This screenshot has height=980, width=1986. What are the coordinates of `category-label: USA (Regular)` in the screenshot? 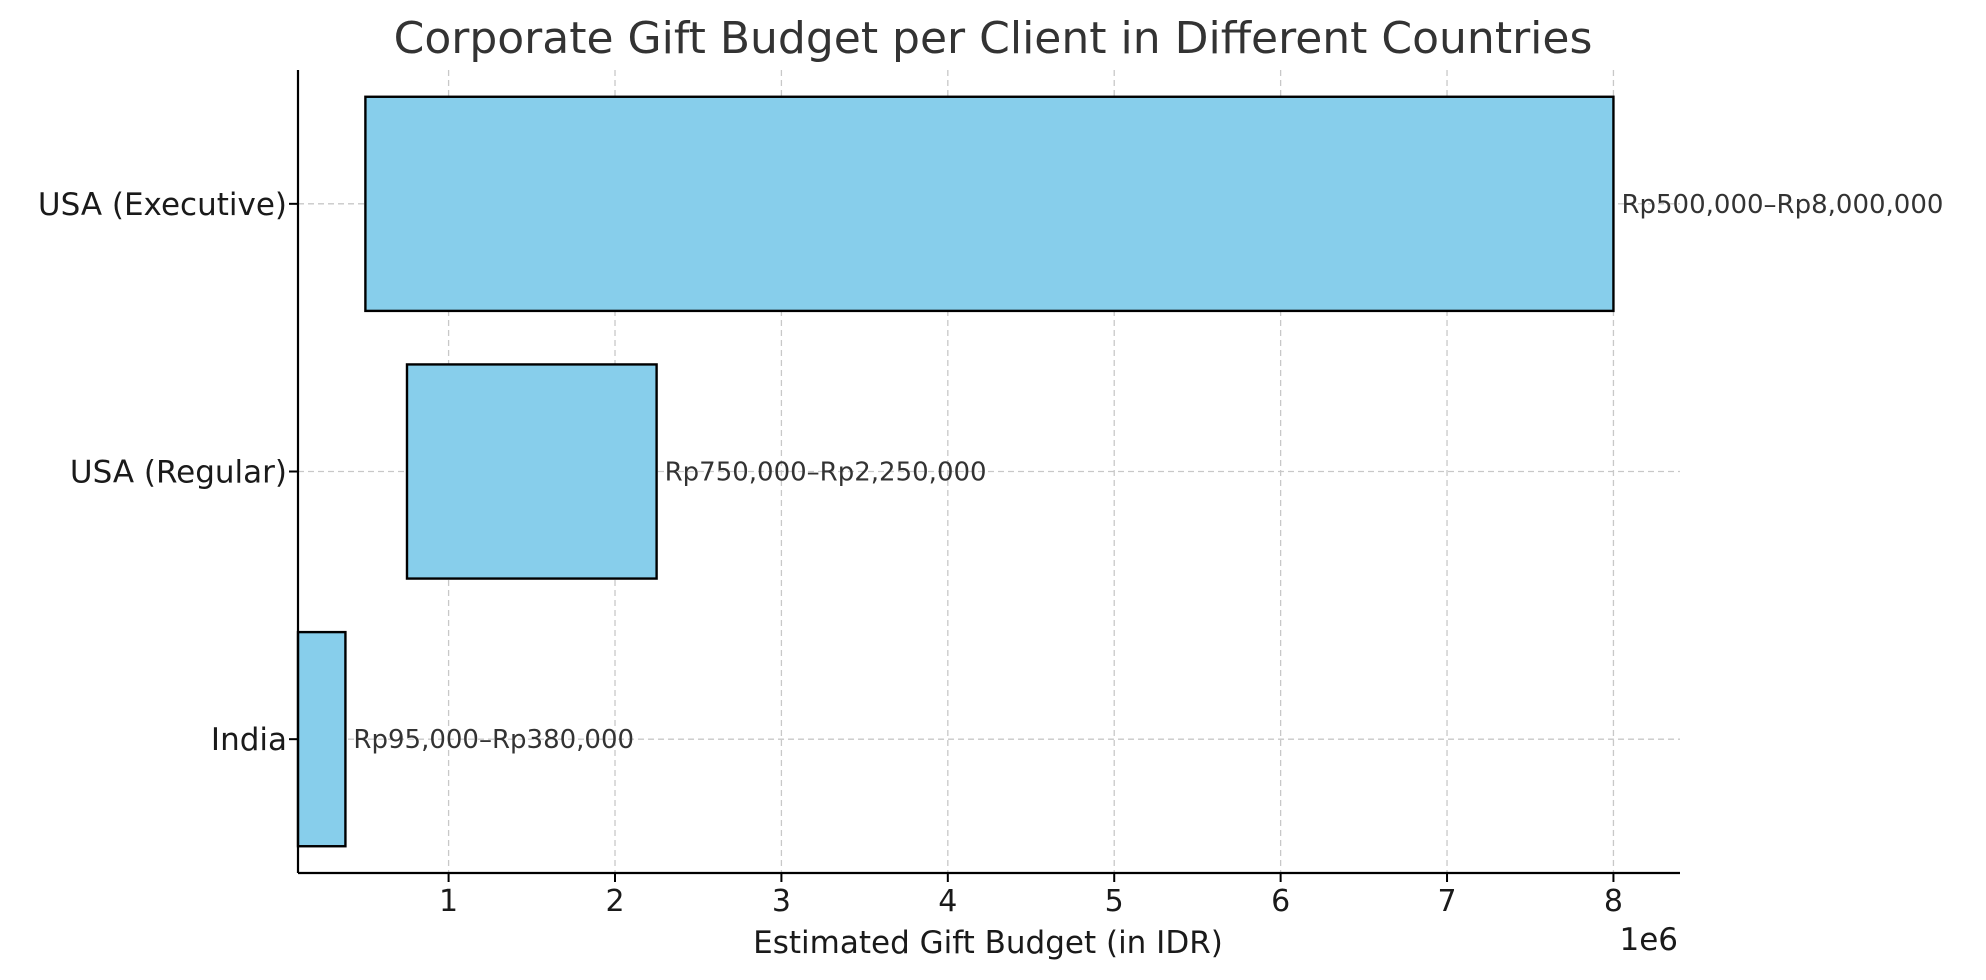 It's located at (178, 473).